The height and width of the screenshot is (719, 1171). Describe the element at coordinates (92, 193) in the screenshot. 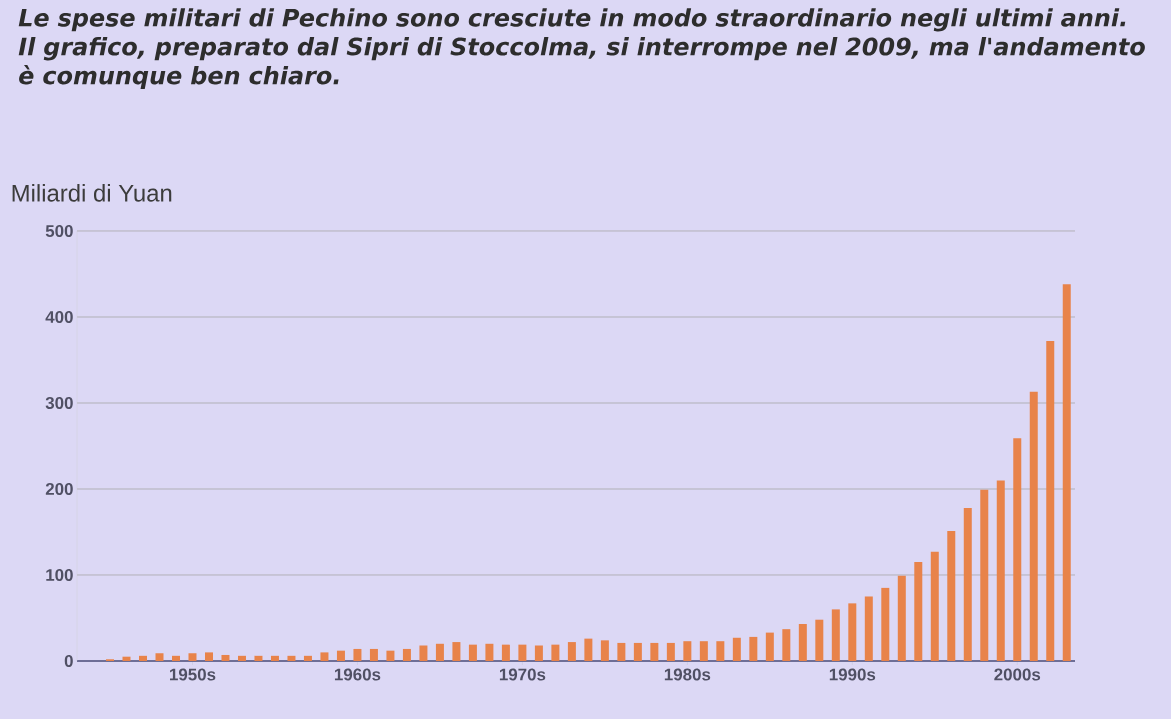

I see `y-axis-title: Miliardi di Yuan` at that location.